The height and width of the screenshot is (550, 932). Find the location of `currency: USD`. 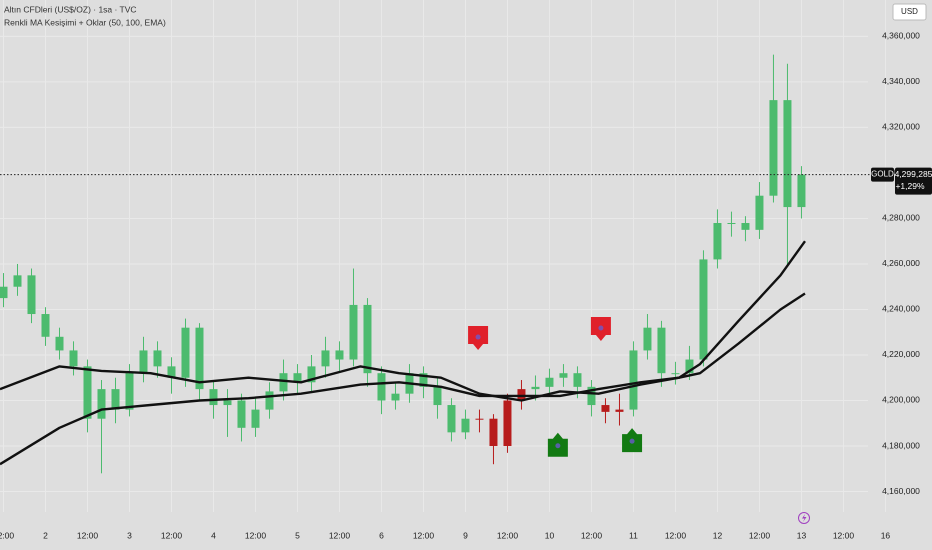

currency: USD is located at coordinates (909, 11).